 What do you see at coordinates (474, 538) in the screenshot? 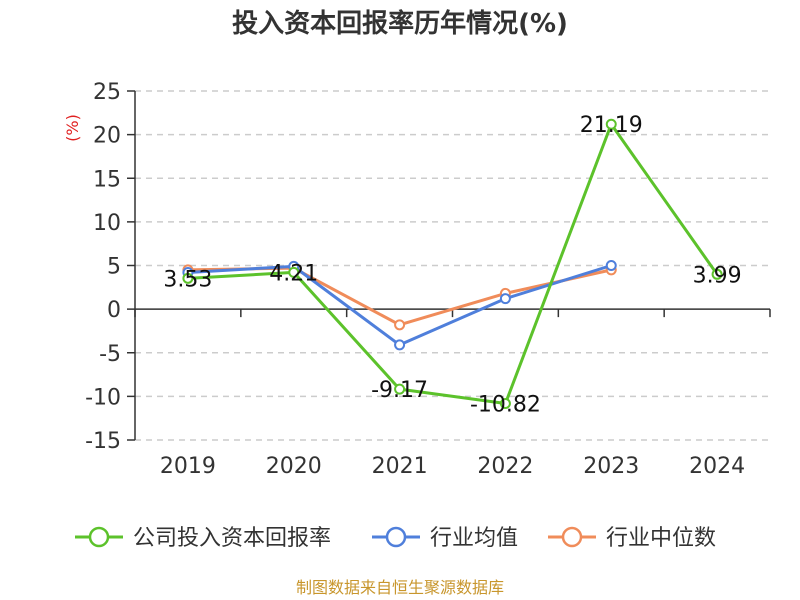
I see `legend-label: 行业均值` at bounding box center [474, 538].